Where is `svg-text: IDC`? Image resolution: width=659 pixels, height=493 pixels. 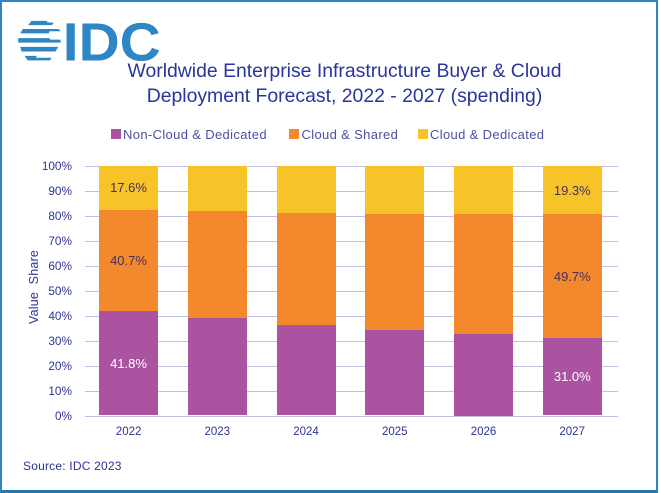
svg-text: IDC is located at coordinates (111, 41).